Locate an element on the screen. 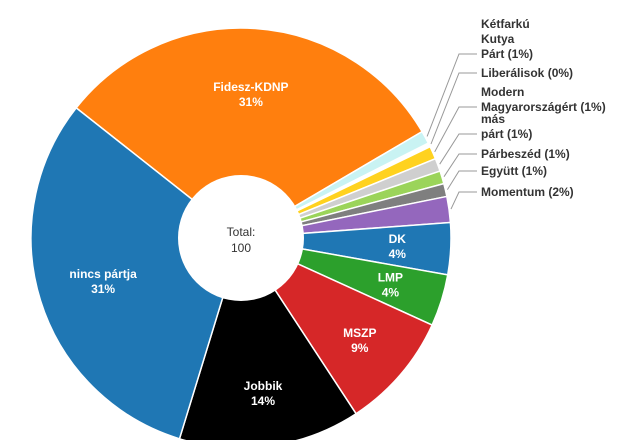 This screenshot has width=641, height=440. outside-label-parbeszed: Párbeszéd (1%) is located at coordinates (525, 154).